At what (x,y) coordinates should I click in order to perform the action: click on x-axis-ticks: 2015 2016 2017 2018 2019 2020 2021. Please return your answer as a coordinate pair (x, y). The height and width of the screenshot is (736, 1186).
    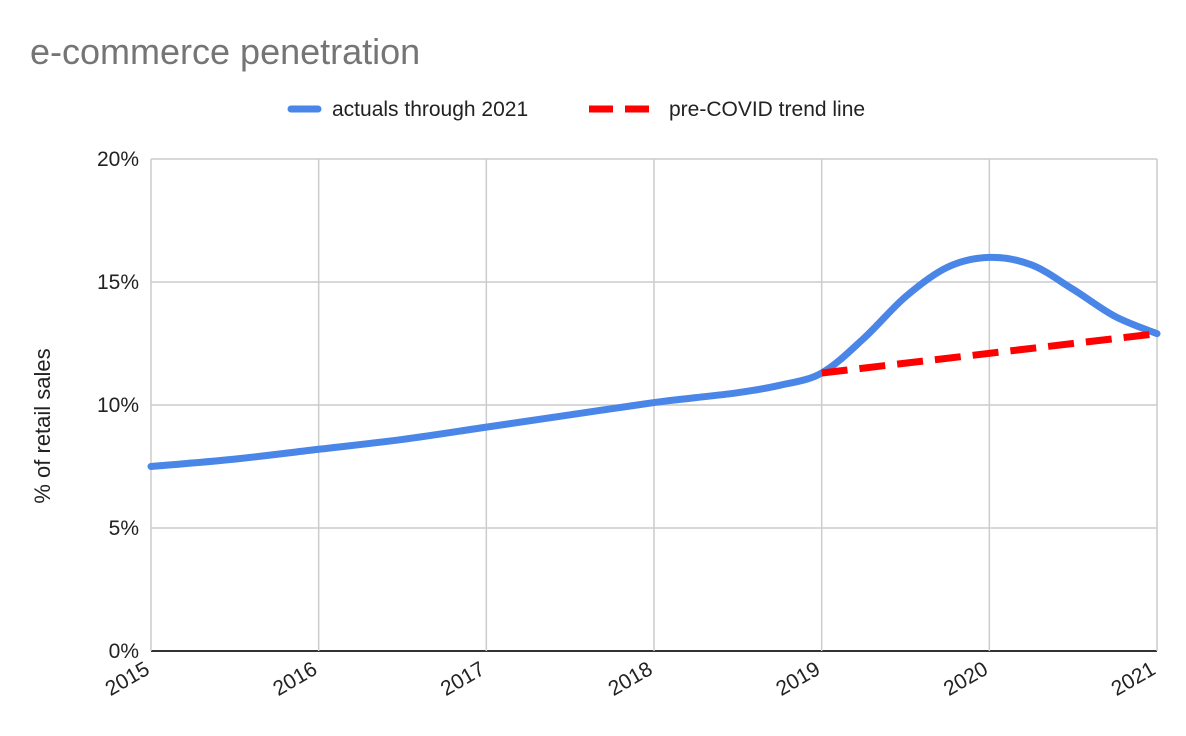
    Looking at the image, I should click on (631, 678).